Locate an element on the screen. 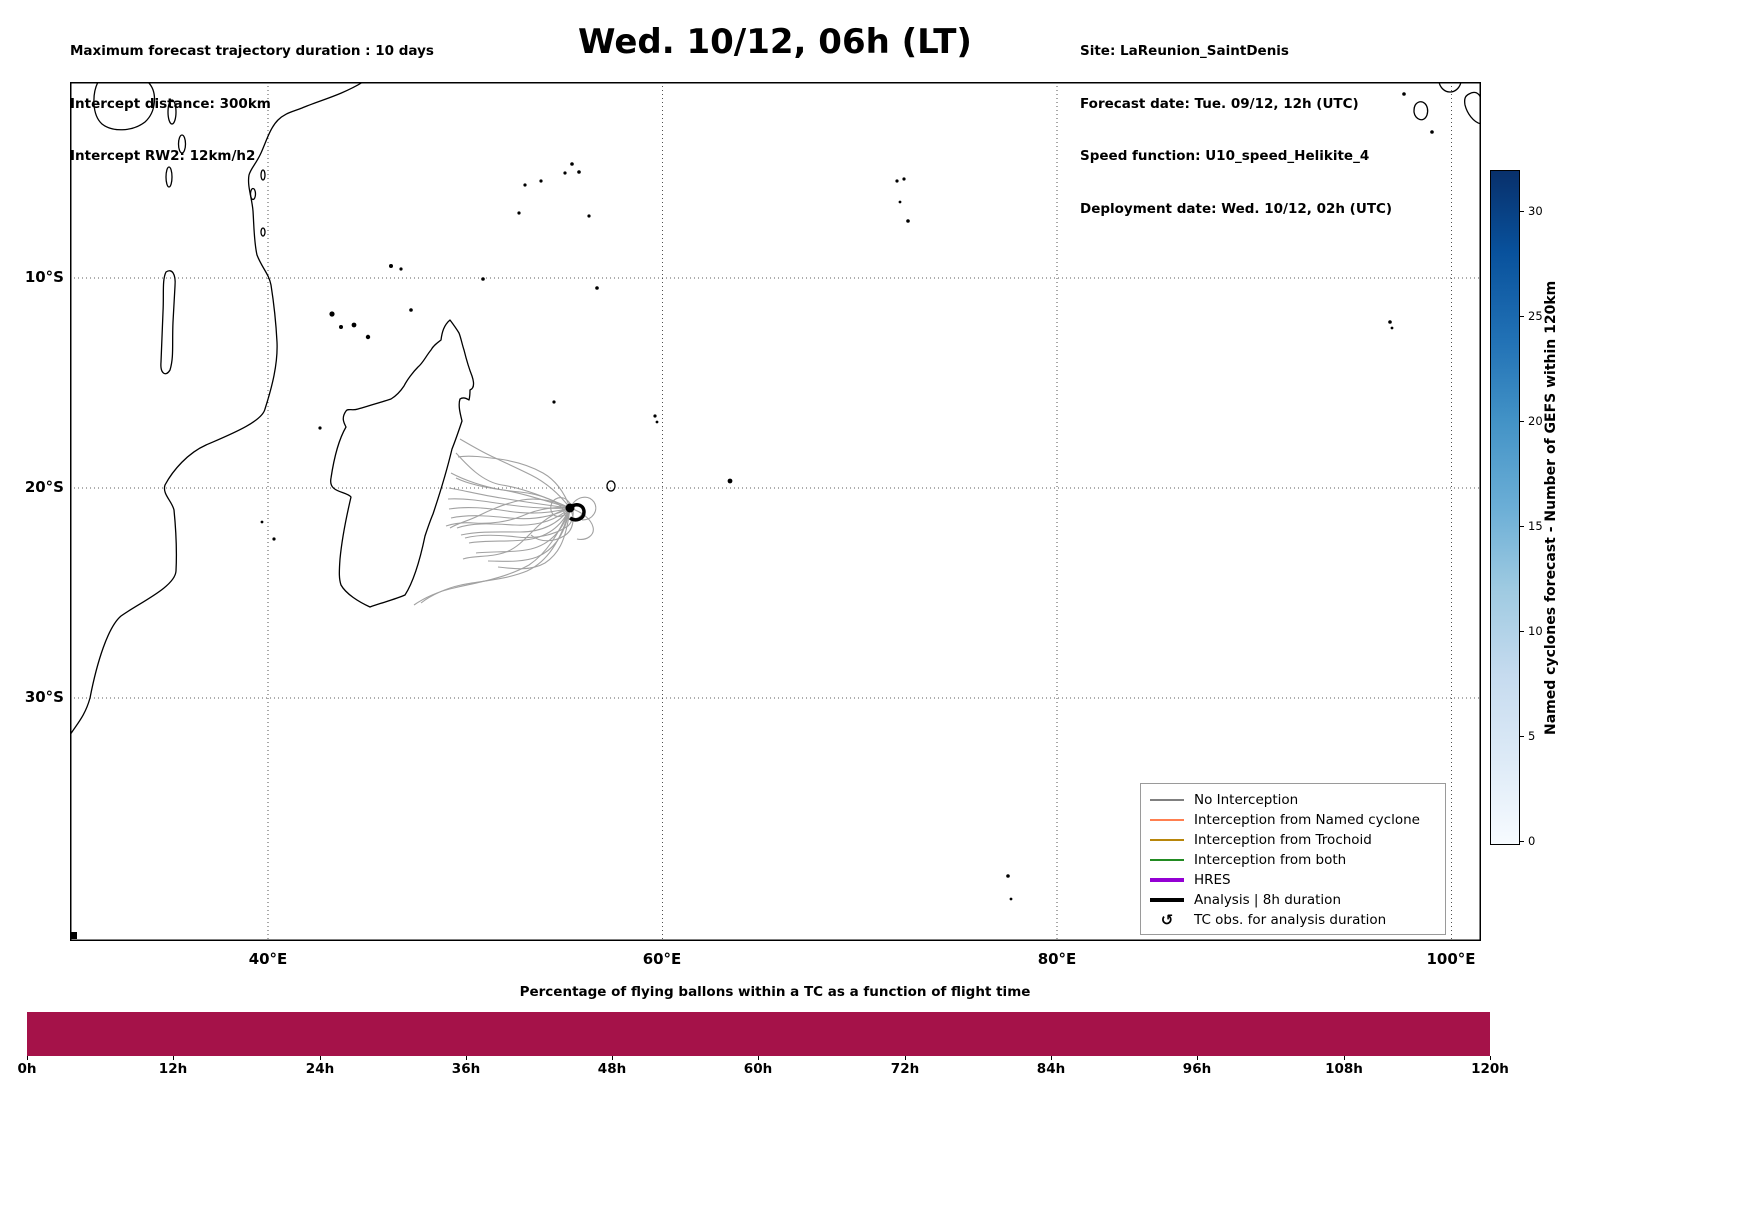 Image resolution: width=1752 pixels, height=1213 pixels. orange-line-sample is located at coordinates (1167, 820).